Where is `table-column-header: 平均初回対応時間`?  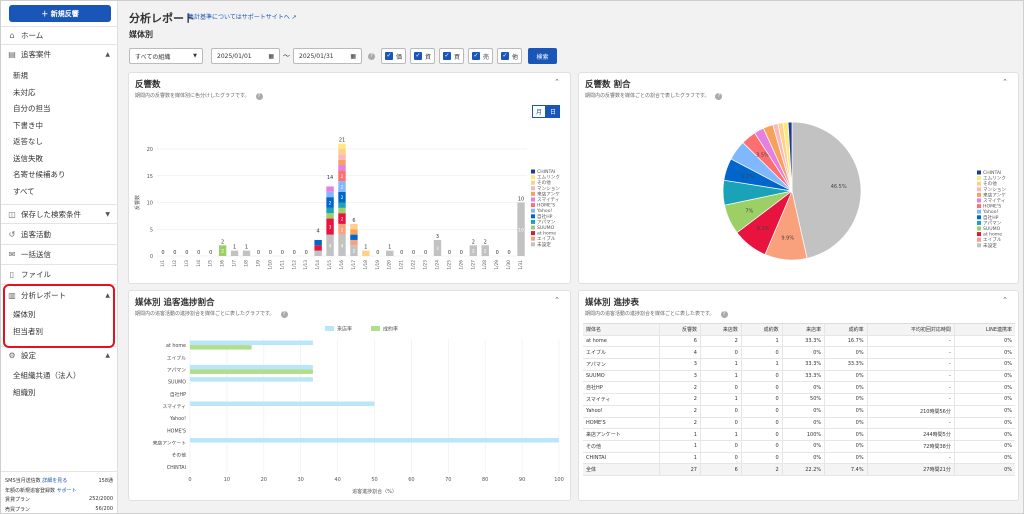
table-column-header: 平均初回対応時間 is located at coordinates (910, 329).